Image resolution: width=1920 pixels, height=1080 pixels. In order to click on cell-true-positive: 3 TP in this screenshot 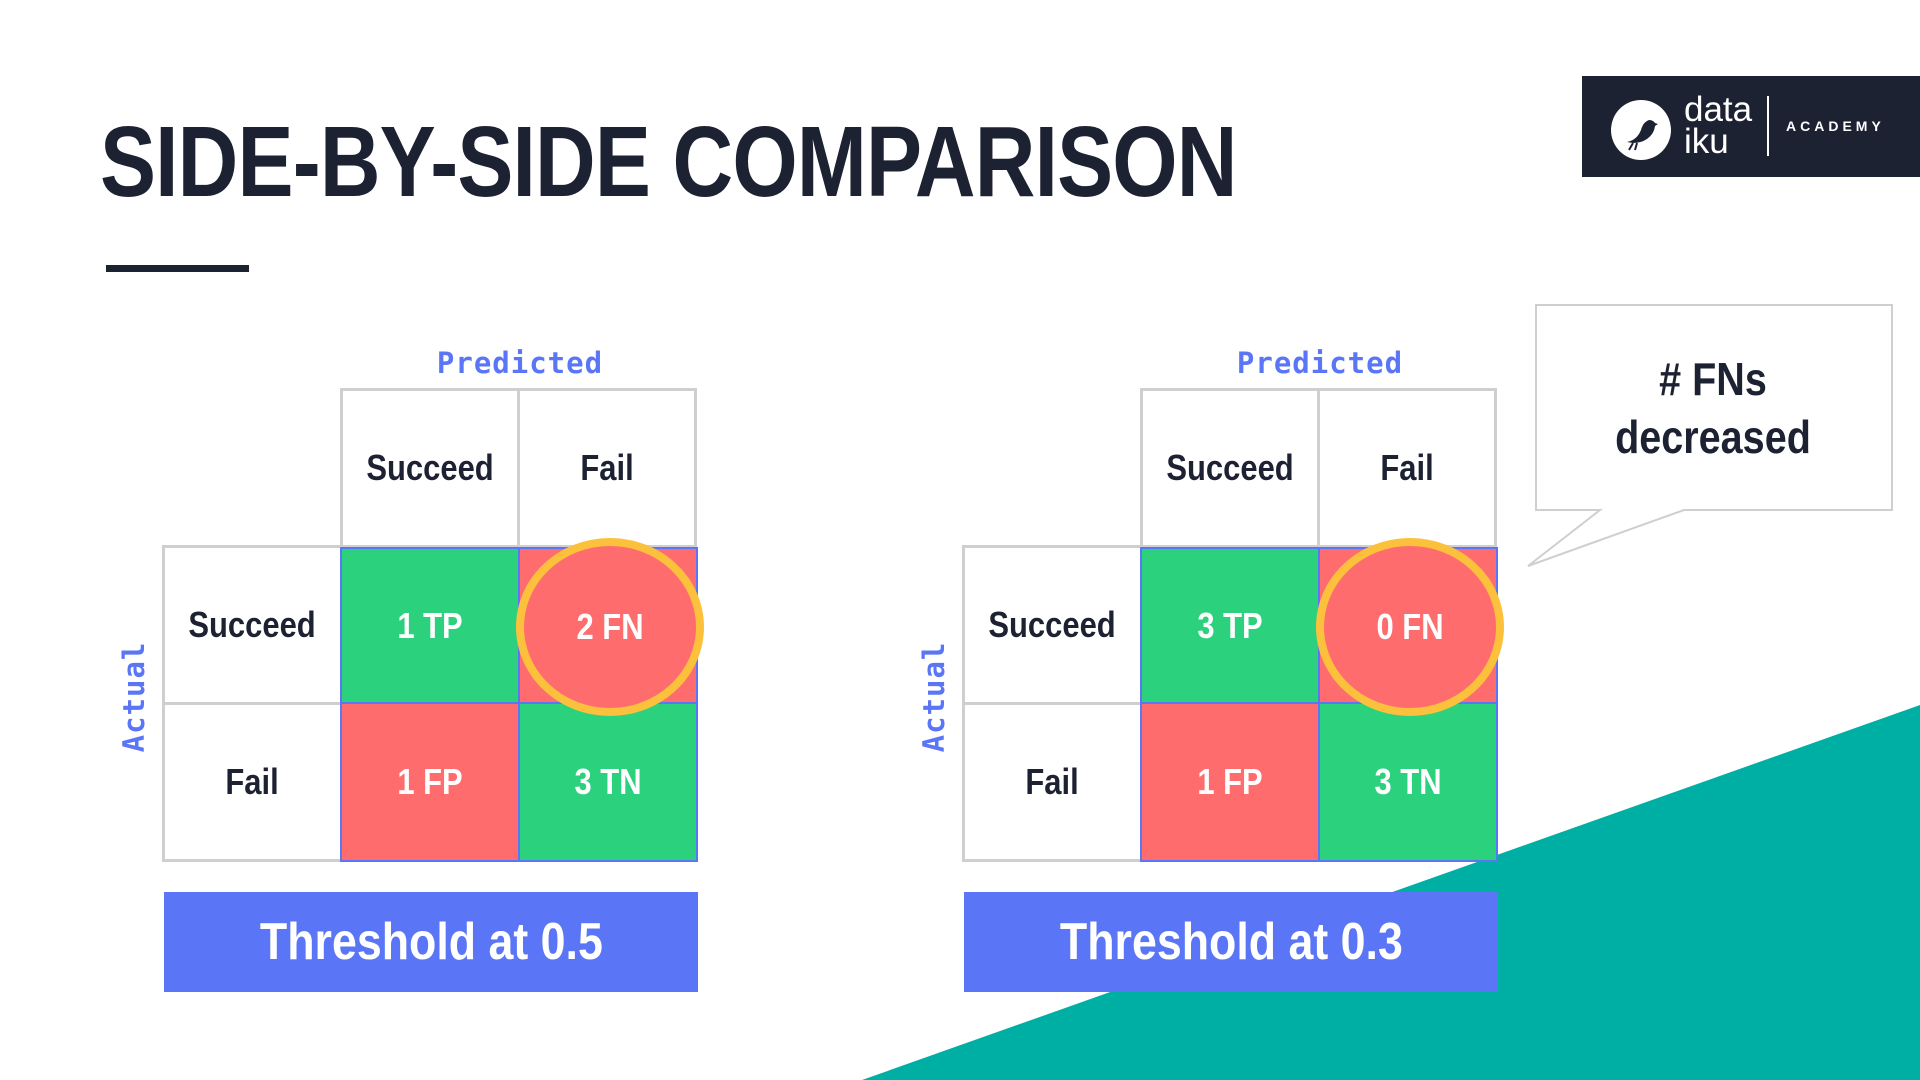, I will do `click(1230, 625)`.